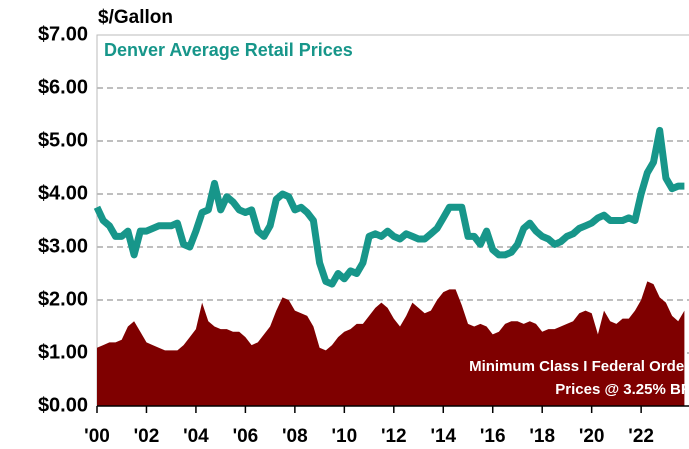  I want to click on y-tick-label: $4.00, so click(63, 193).